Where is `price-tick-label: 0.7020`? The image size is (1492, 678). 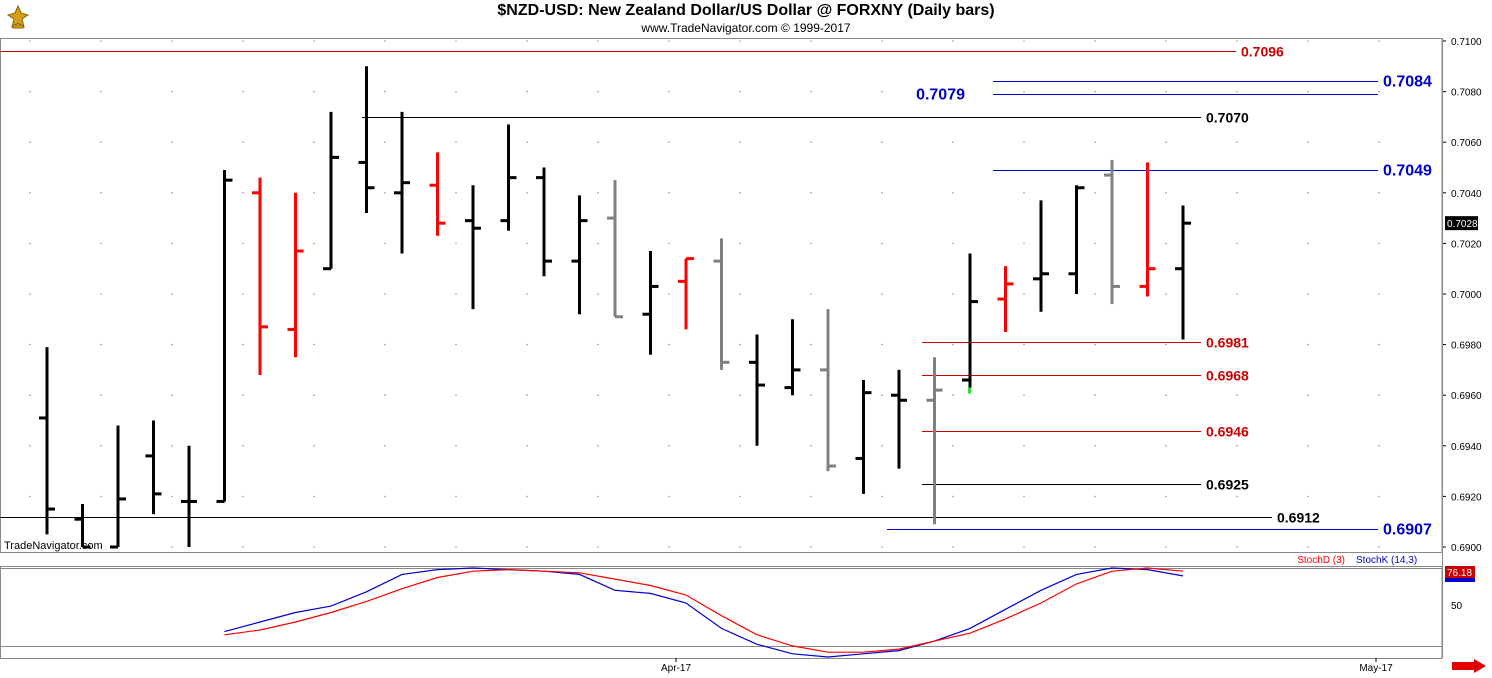 price-tick-label: 0.7020 is located at coordinates (1466, 244).